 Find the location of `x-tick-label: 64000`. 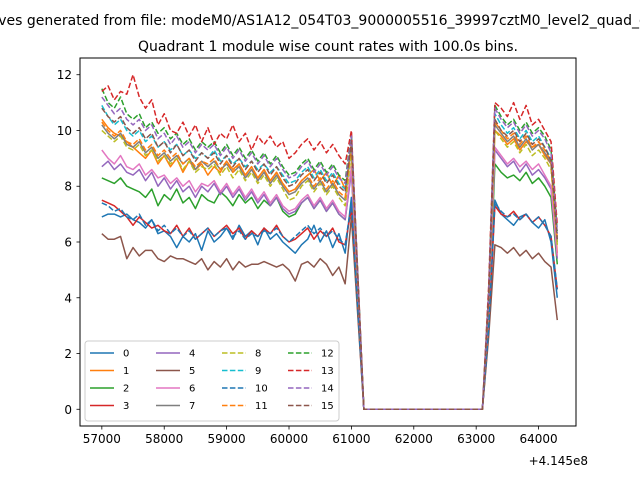

x-tick-label: 64000 is located at coordinates (538, 439).